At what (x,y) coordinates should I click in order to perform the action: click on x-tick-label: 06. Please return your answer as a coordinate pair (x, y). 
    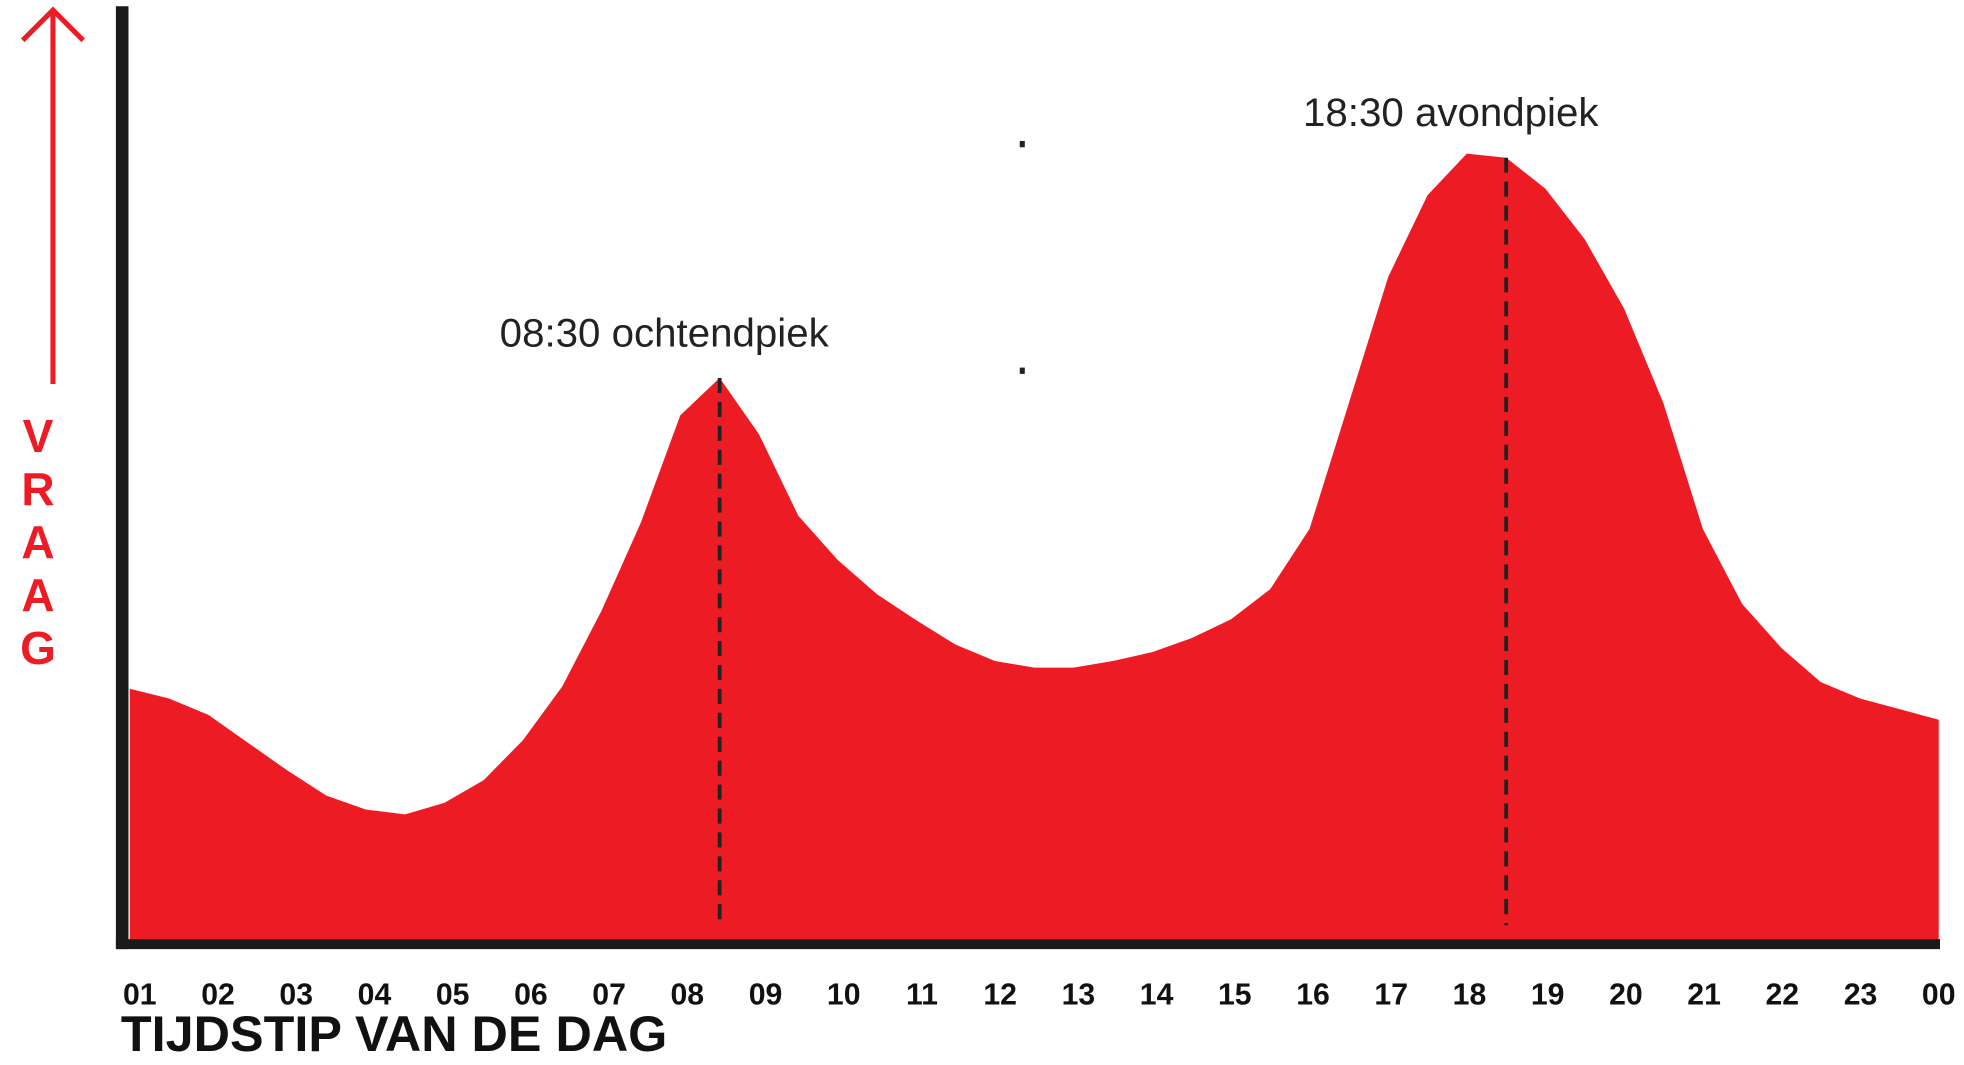
    Looking at the image, I should click on (531, 995).